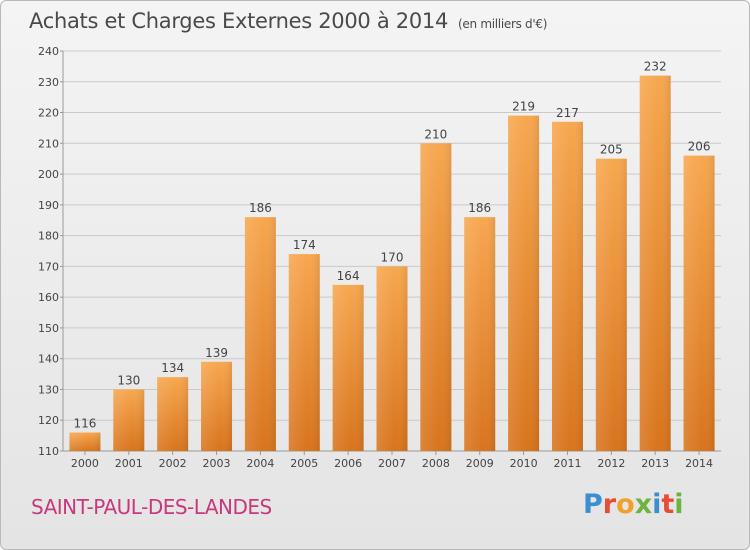 This screenshot has height=550, width=750. What do you see at coordinates (48, 143) in the screenshot?
I see `y-tick-label: 210` at bounding box center [48, 143].